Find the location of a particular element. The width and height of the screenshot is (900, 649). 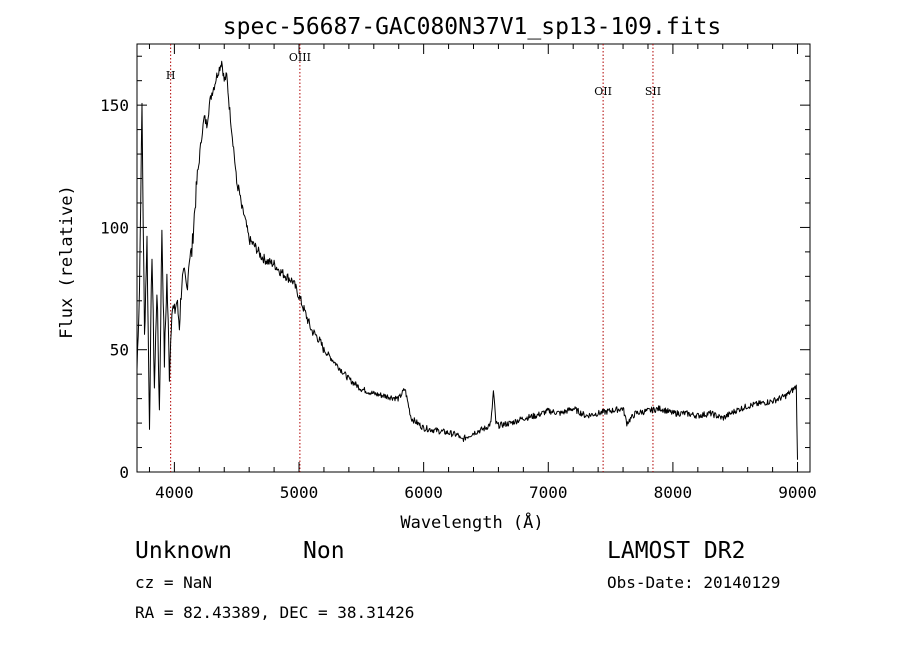

chart-title: spec-56687-GAC080N37V1_sp13-109.fits is located at coordinates (472, 27).